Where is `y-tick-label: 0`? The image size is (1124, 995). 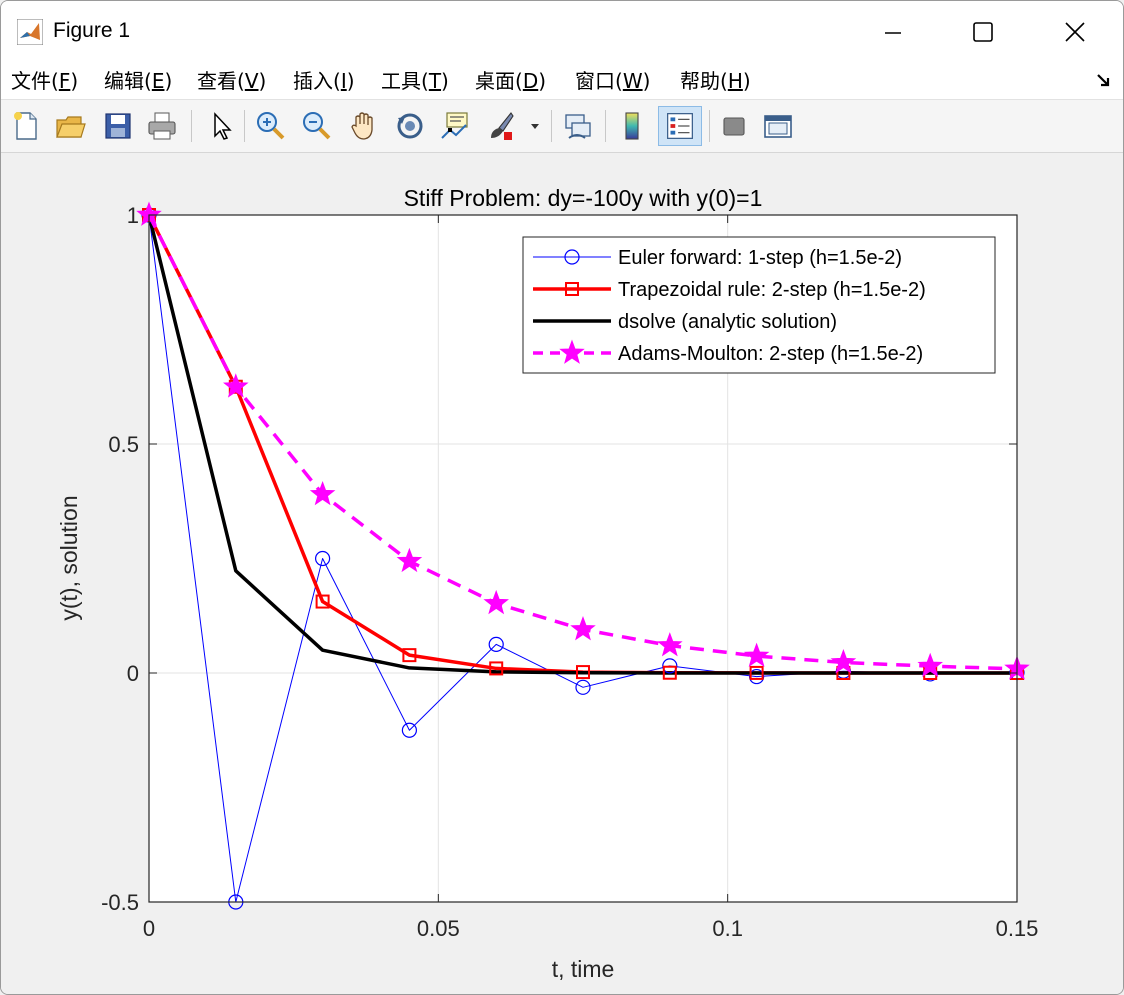 y-tick-label: 0 is located at coordinates (133, 673).